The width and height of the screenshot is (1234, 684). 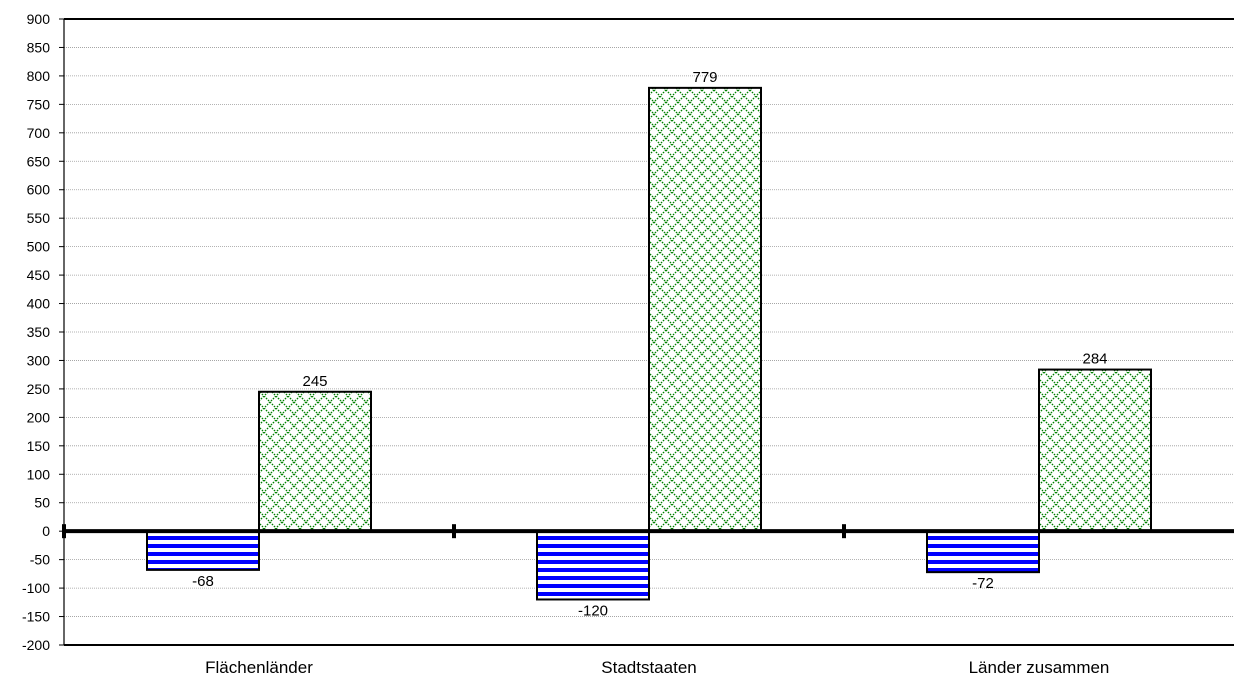 I want to click on y-tick-label: 650, so click(x=39, y=161).